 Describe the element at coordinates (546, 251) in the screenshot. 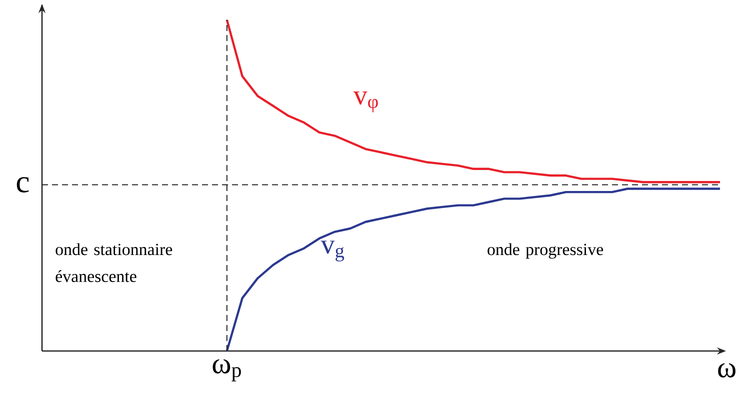

I see `annotation: onde progressive` at that location.